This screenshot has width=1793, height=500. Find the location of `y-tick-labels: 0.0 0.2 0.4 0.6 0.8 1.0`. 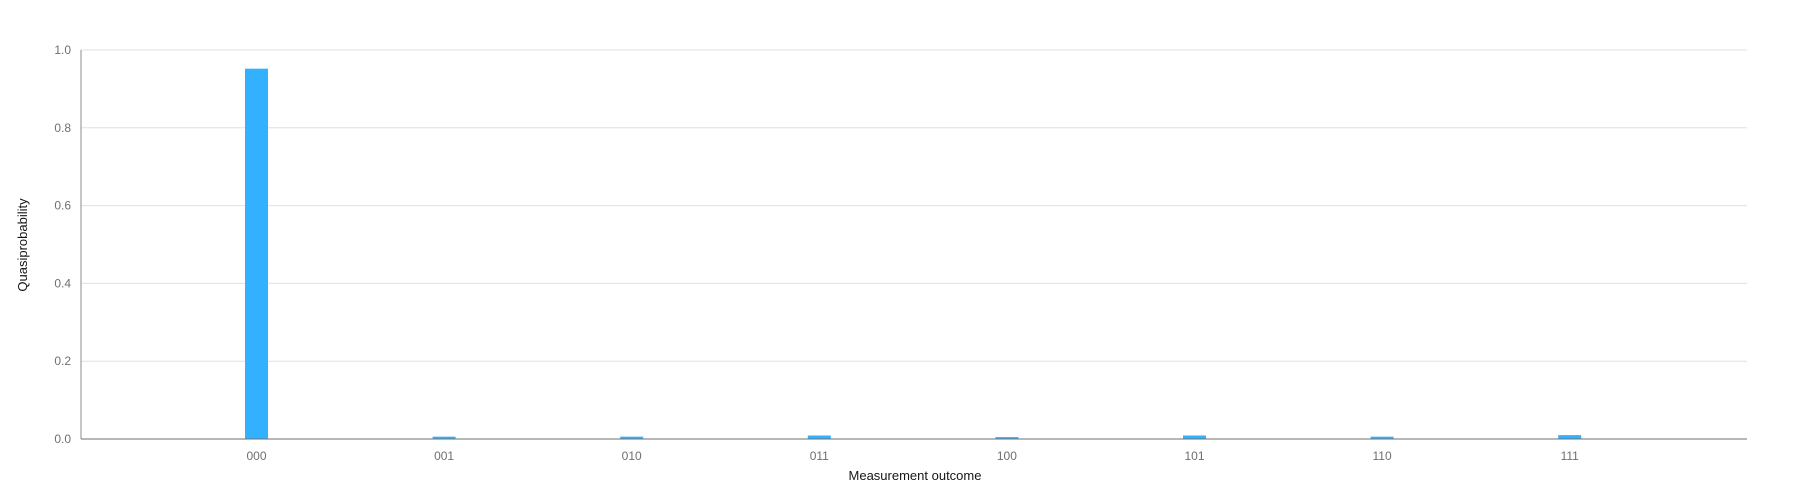

y-tick-labels: 0.0 0.2 0.4 0.6 0.8 1.0 is located at coordinates (62, 244).